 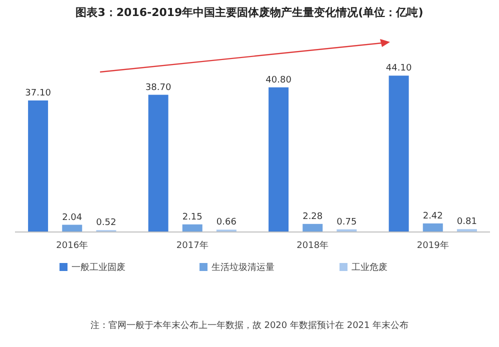 What do you see at coordinates (312, 217) in the screenshot?
I see `data-label: 2.28` at bounding box center [312, 217].